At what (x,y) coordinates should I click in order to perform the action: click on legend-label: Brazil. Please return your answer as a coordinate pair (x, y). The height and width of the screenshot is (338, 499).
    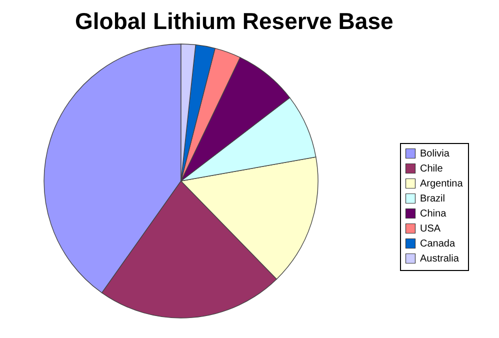
    Looking at the image, I should click on (433, 199).